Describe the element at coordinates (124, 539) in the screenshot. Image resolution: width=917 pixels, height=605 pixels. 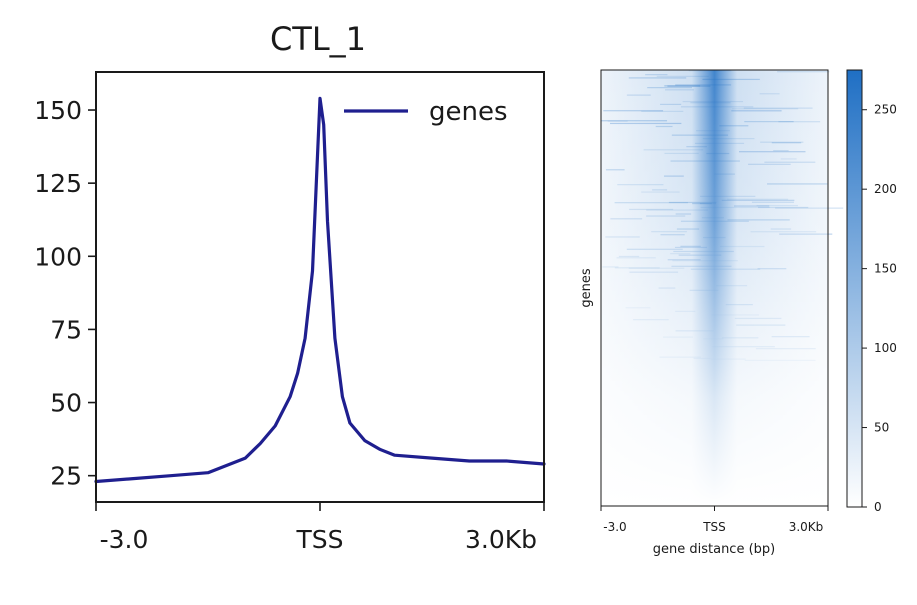
I see `profile-x-tick-label: -3.0` at that location.